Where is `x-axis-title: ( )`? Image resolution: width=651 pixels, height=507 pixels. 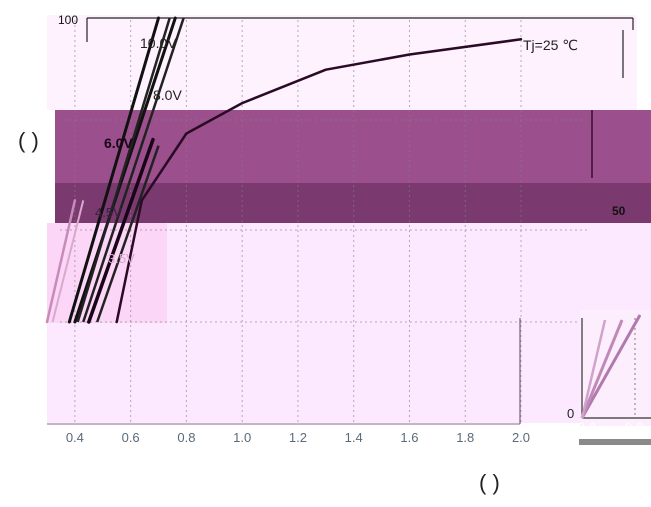
x-axis-title: ( ) is located at coordinates (489, 482).